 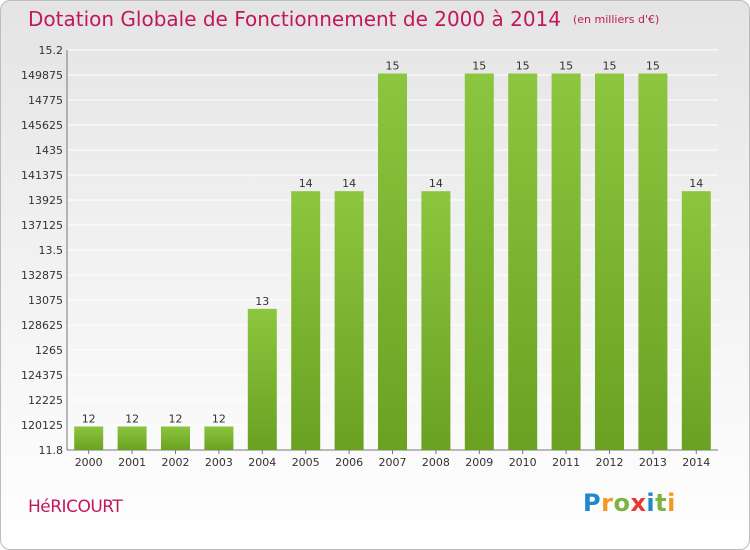 I want to click on y-tick-label: 137125, so click(x=42, y=225).